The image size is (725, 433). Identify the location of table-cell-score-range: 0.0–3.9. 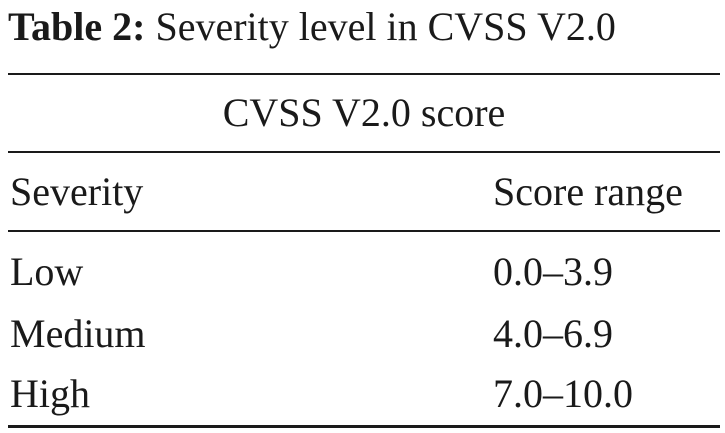
(553, 271).